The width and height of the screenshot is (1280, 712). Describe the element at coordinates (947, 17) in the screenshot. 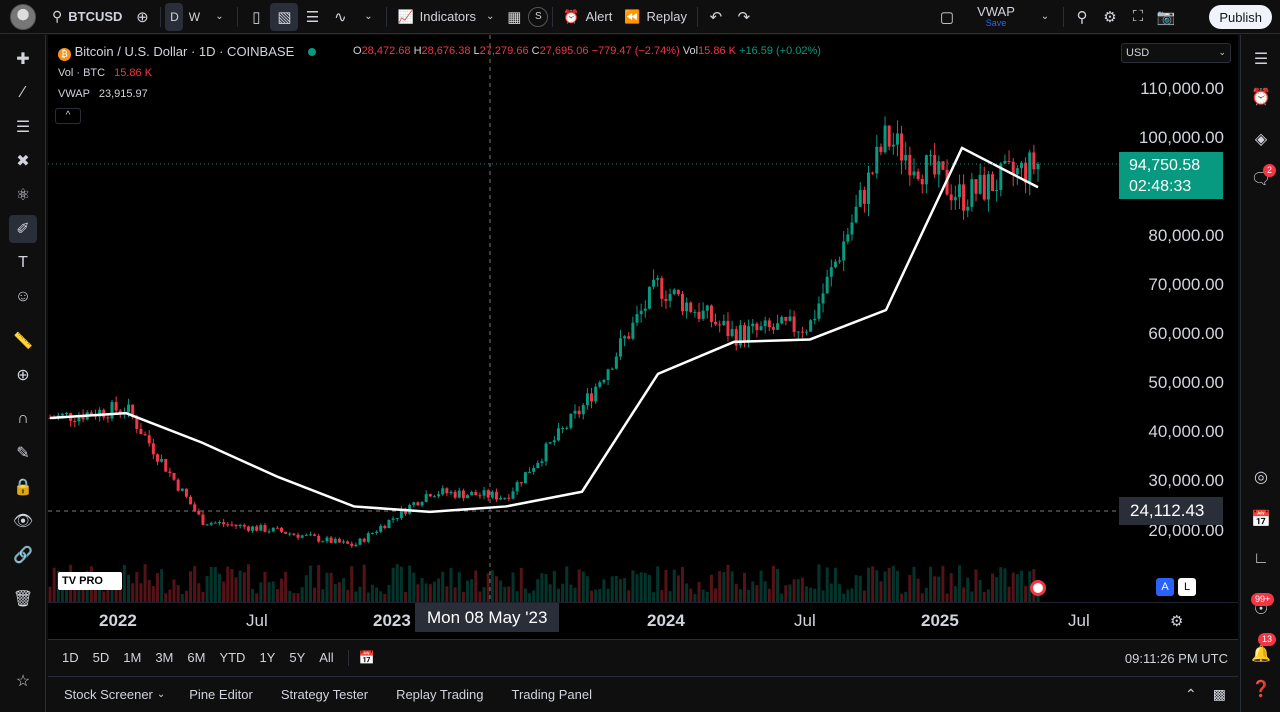

I see `layout-square-icon: ▢` at that location.